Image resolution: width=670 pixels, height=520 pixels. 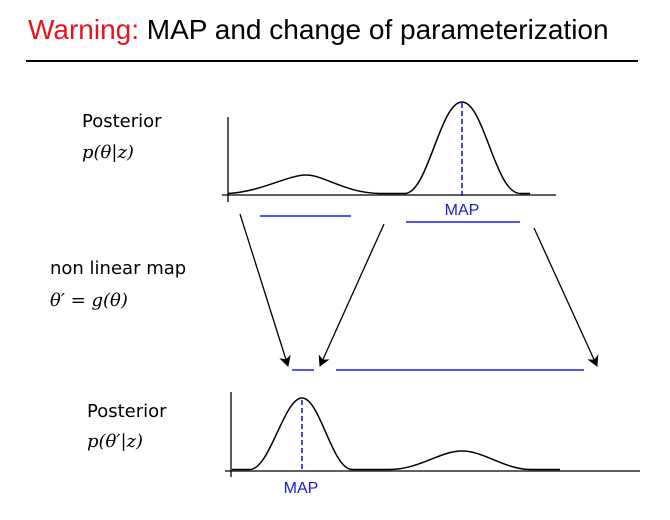 What do you see at coordinates (265, 290) in the screenshot?
I see `arrow-left-outer` at bounding box center [265, 290].